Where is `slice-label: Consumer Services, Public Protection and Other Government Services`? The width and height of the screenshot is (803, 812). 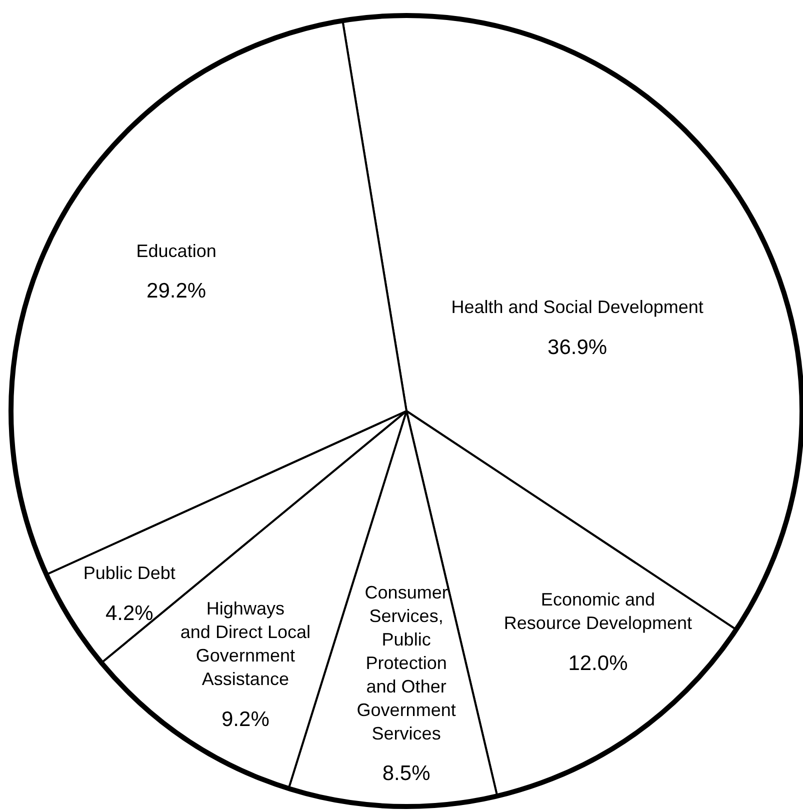 slice-label: Consumer Services, Public Protection and Other Government Services is located at coordinates (406, 663).